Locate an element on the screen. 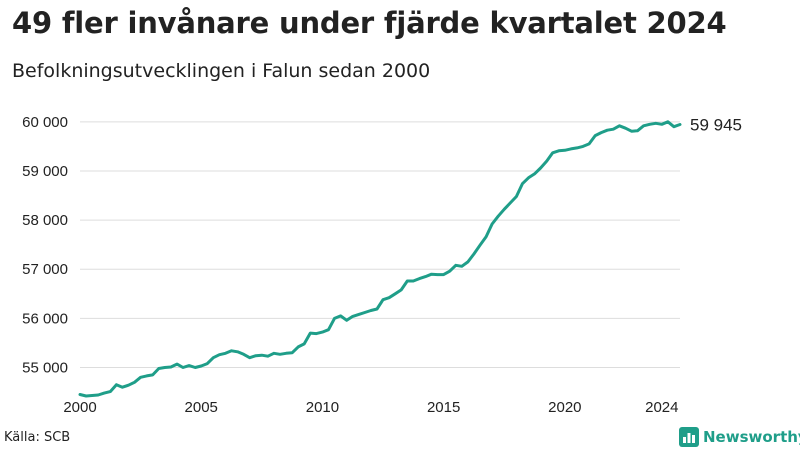  brand-logo: Newsworthy is located at coordinates (739, 437).